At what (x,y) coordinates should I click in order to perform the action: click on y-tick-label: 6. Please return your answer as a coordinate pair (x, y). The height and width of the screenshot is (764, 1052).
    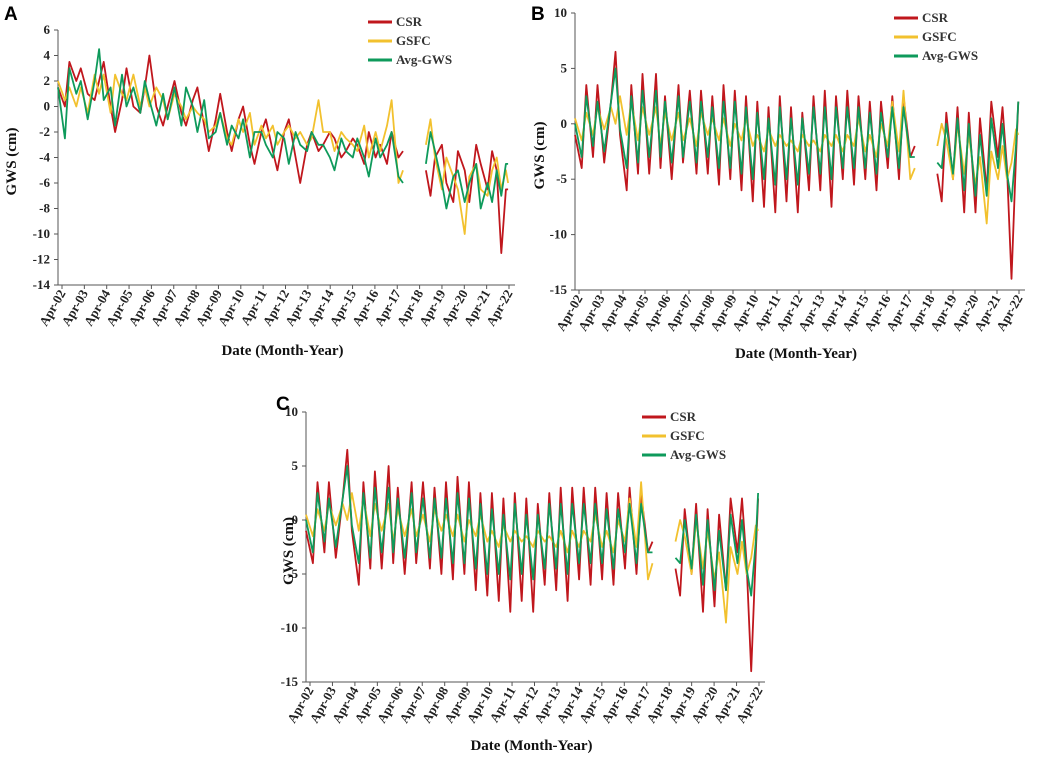
    Looking at the image, I should click on (47, 29).